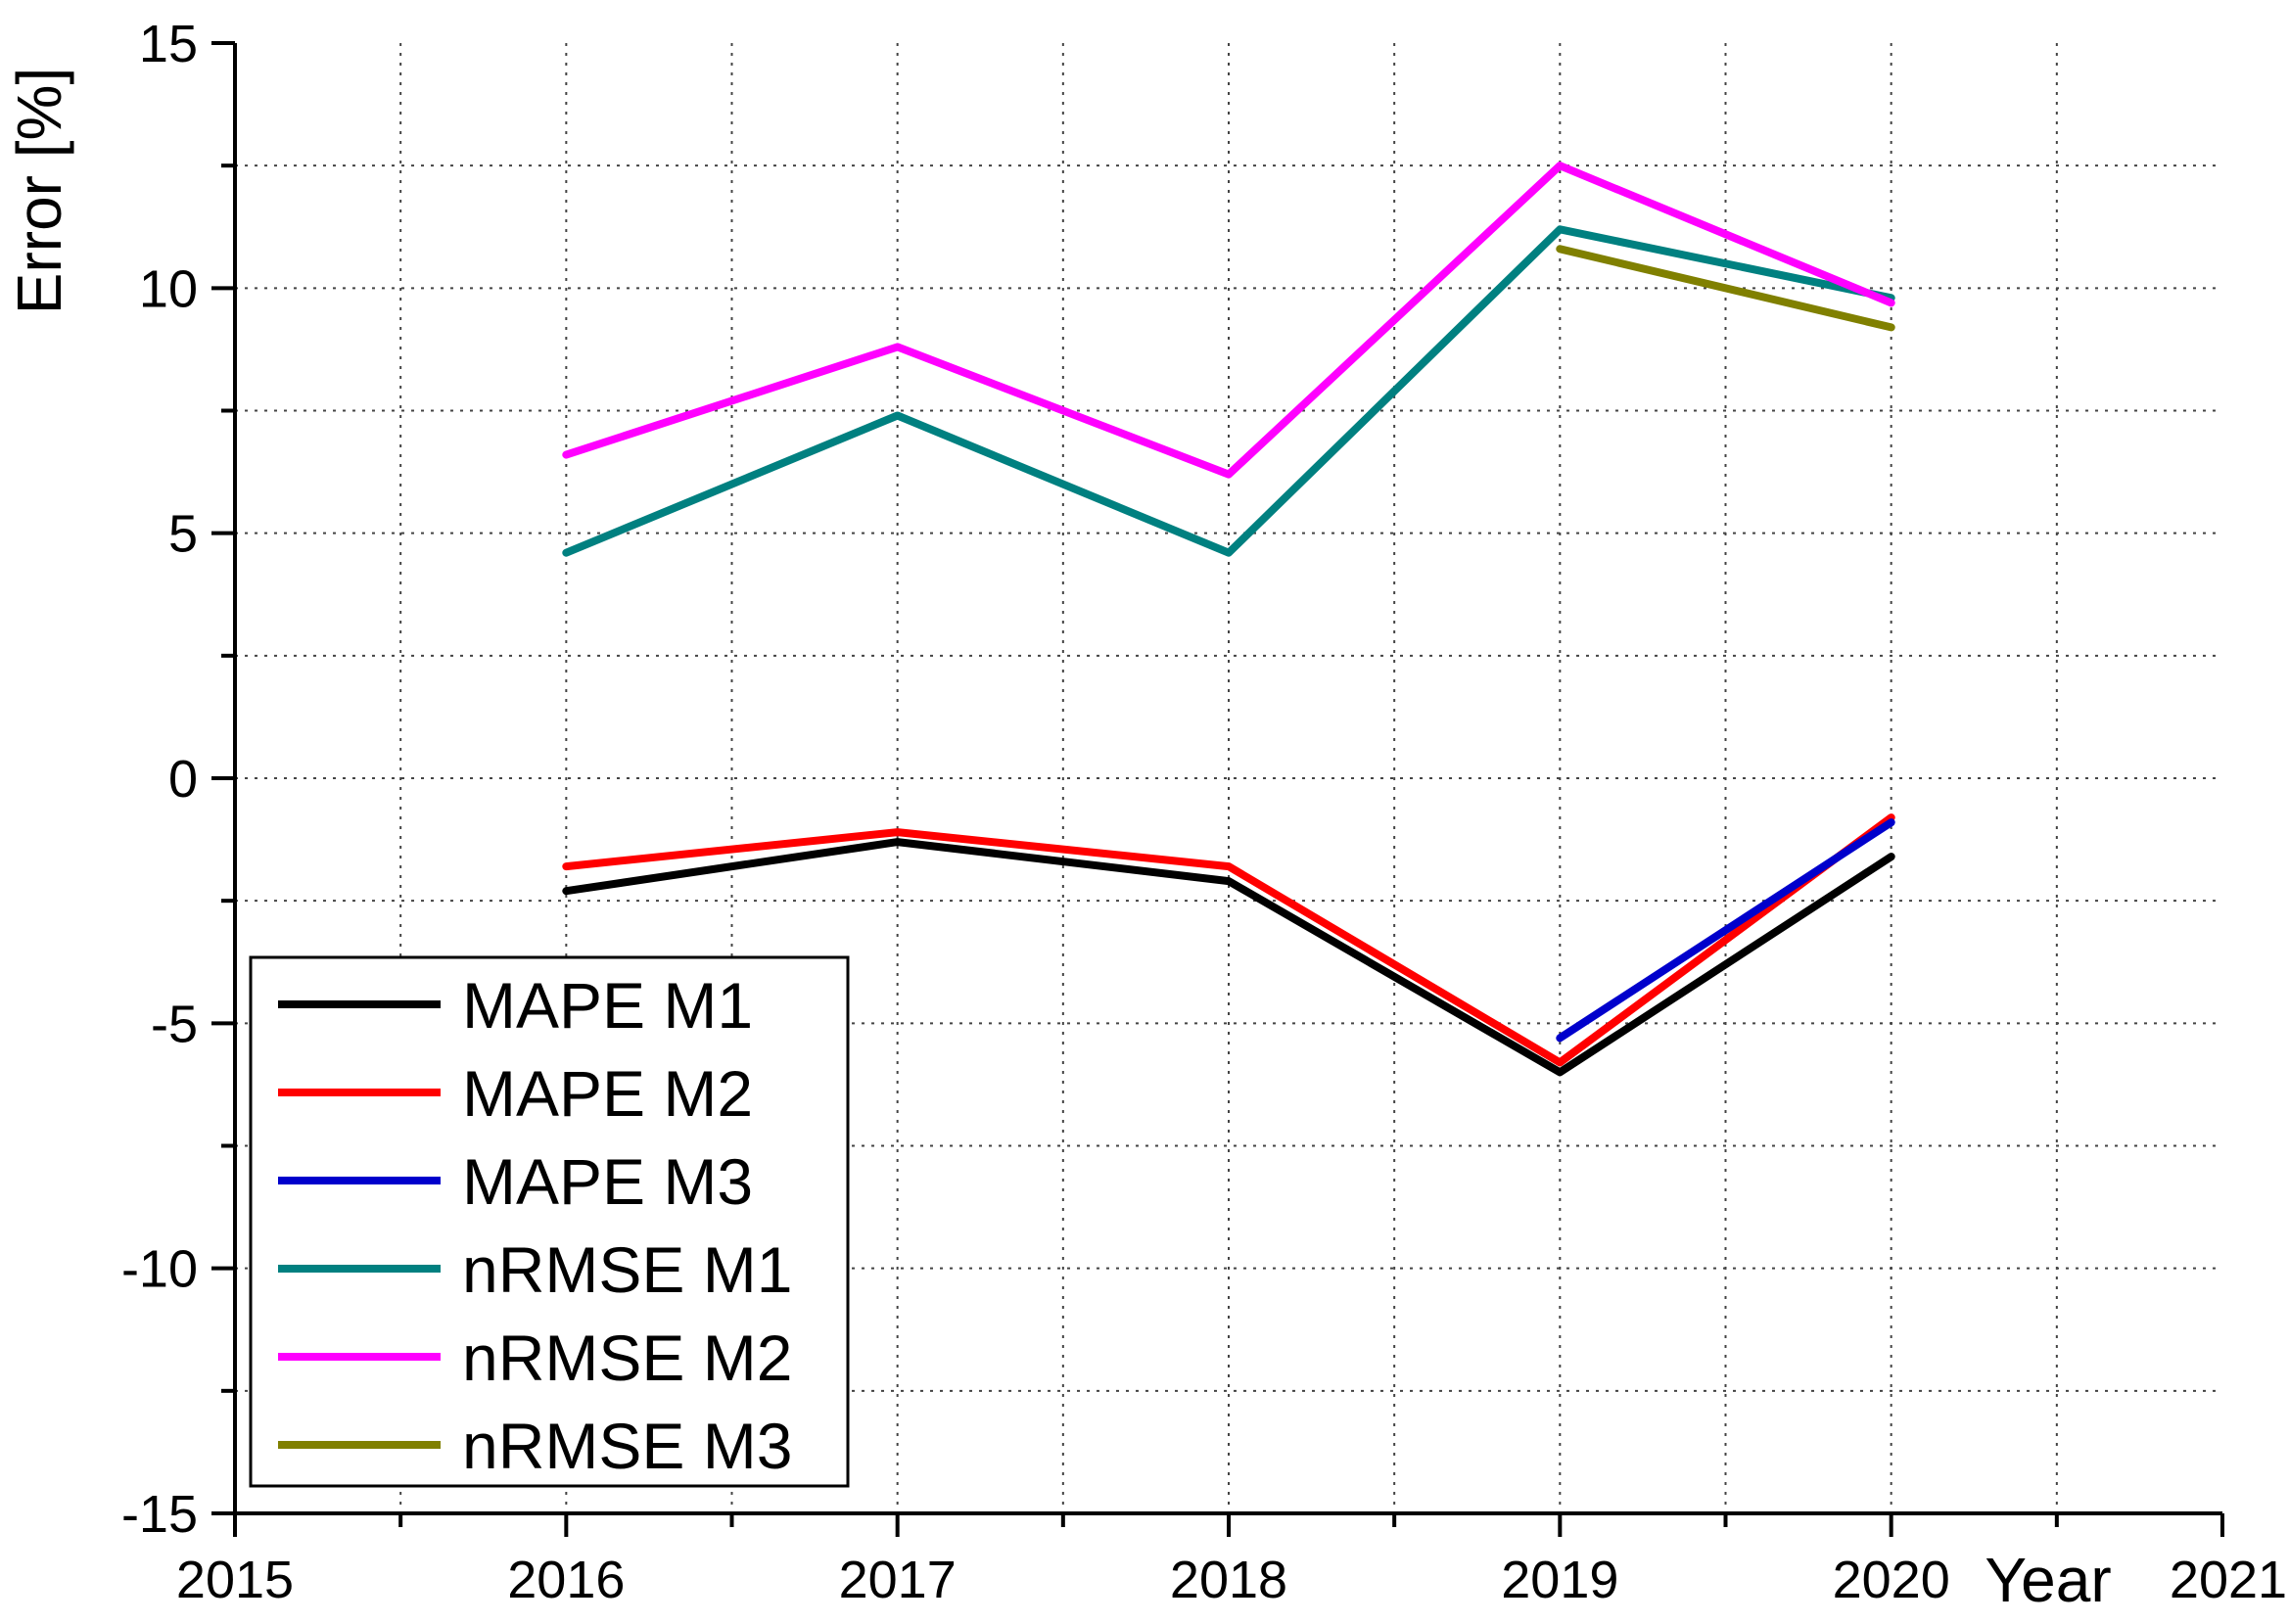 The width and height of the screenshot is (2289, 1624). I want to click on y-axis-title: Error [%], so click(39, 191).